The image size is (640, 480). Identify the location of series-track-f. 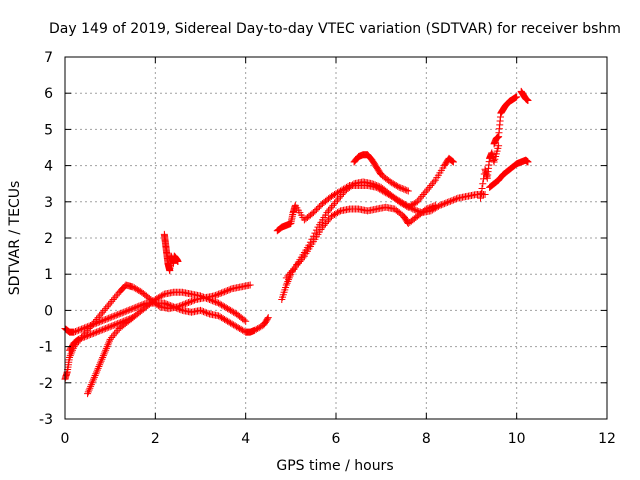
(367, 229).